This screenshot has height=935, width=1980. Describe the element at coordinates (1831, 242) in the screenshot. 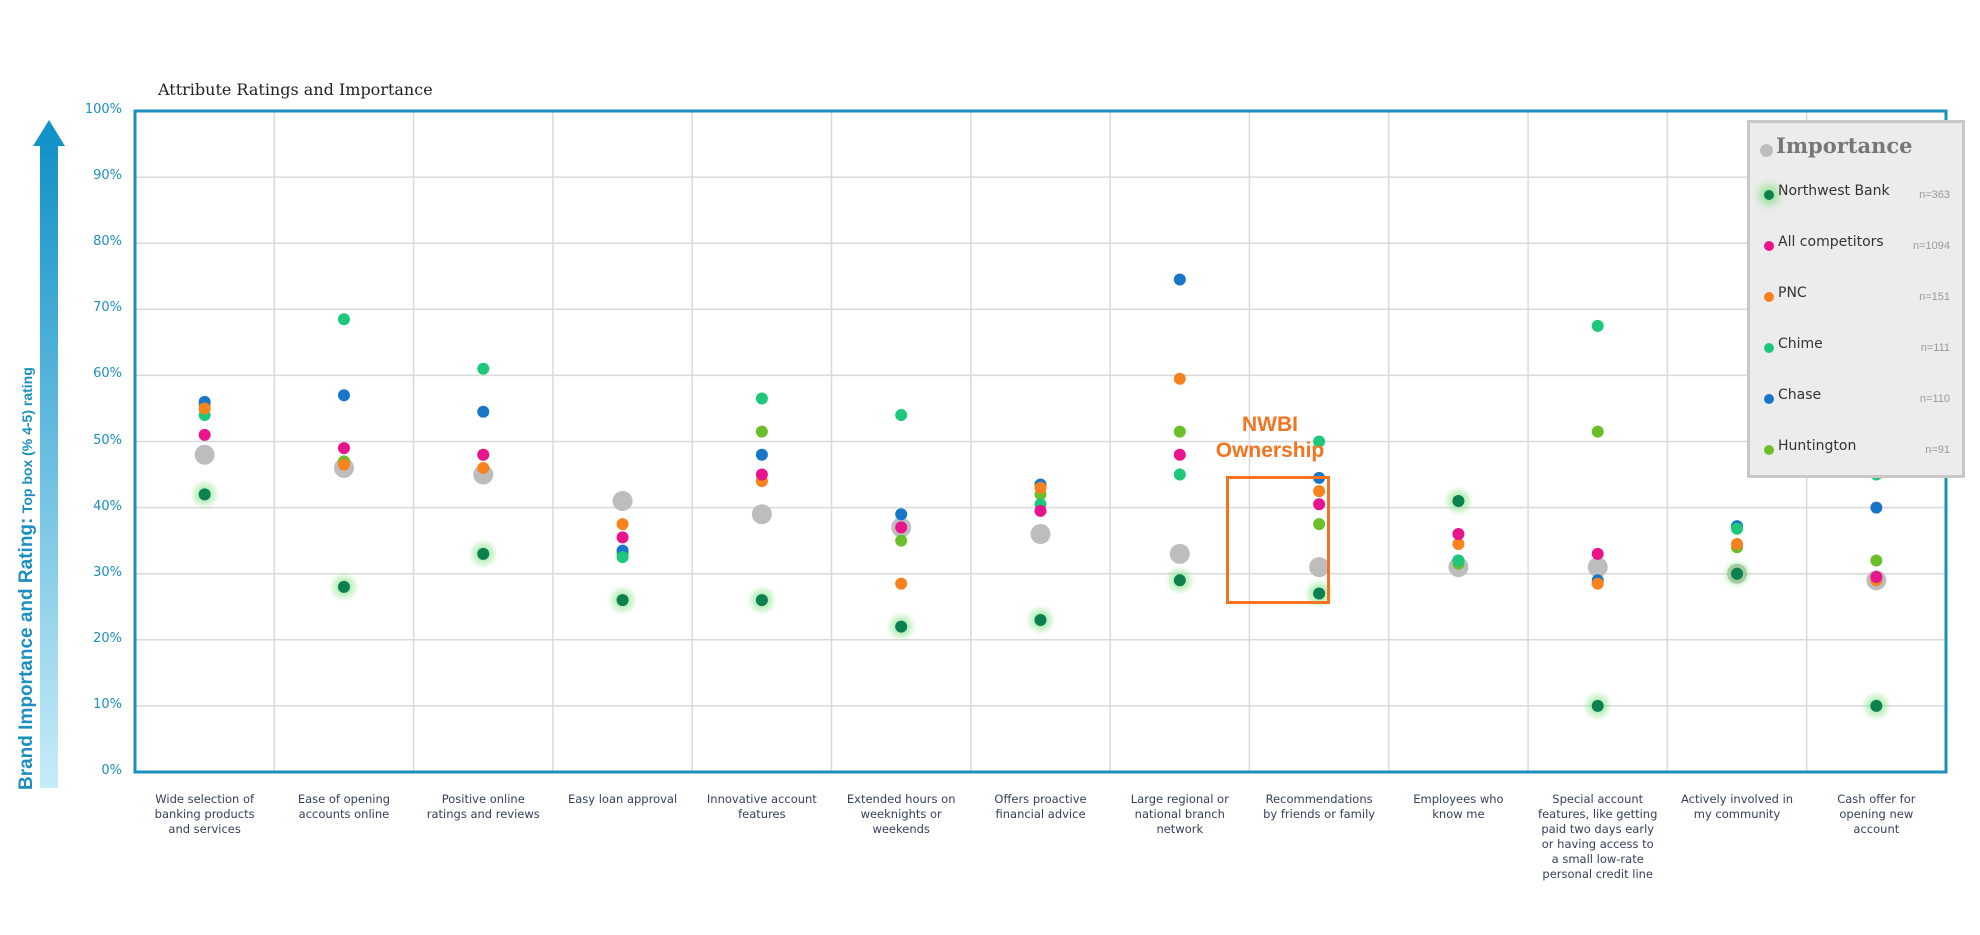

I see `legend-label: All competitors` at that location.